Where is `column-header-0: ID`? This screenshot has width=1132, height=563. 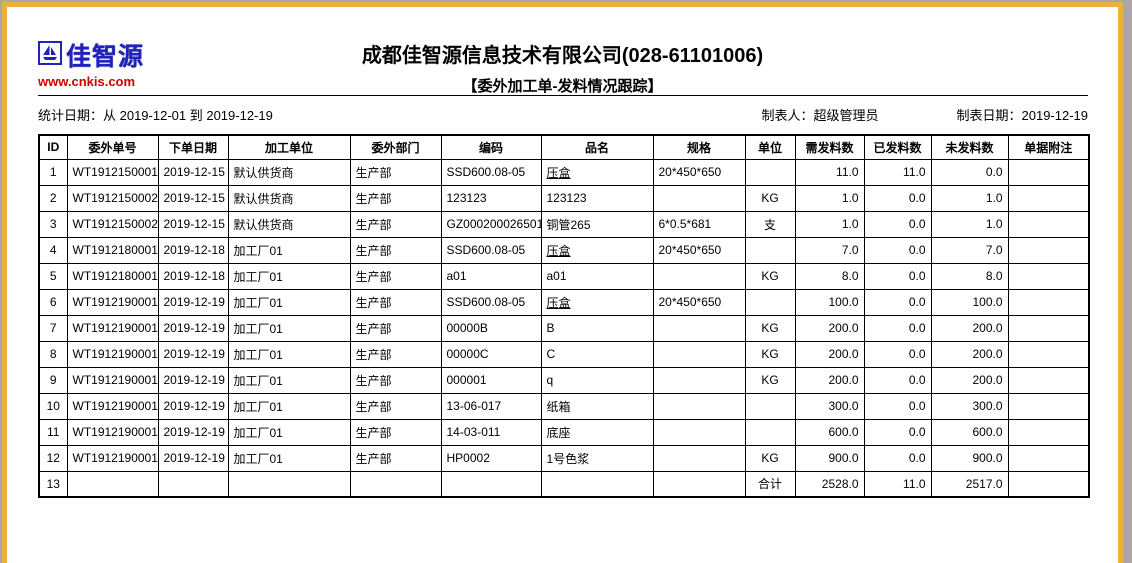 column-header-0: ID is located at coordinates (53, 147).